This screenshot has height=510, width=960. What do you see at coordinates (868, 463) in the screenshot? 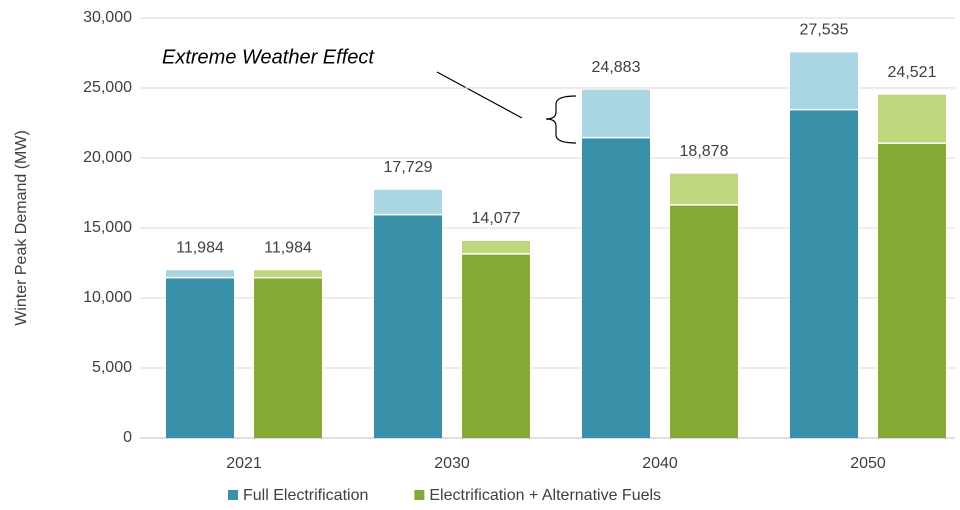
I see `x-tick-label: 2050` at bounding box center [868, 463].